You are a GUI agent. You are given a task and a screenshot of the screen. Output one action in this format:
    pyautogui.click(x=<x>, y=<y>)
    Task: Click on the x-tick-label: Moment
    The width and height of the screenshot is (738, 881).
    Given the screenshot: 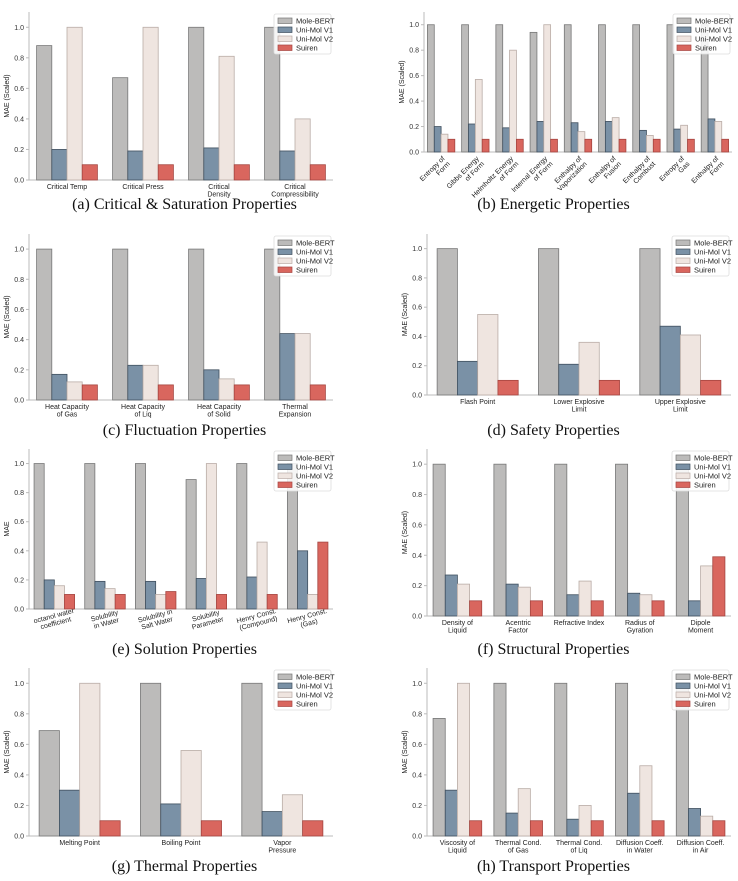 What is the action you would take?
    pyautogui.click(x=700, y=631)
    